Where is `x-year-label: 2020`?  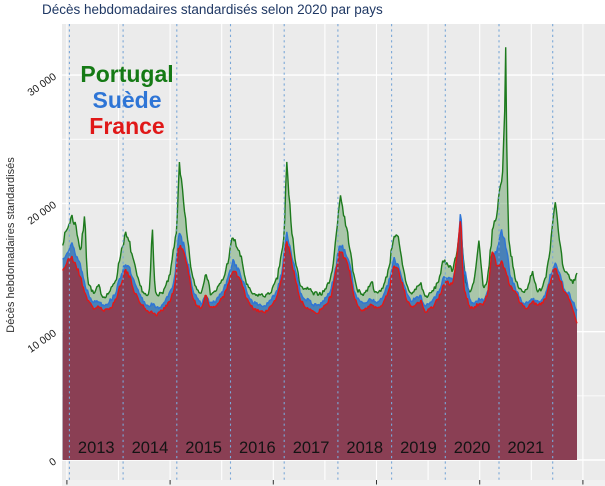
x-year-label: 2020 is located at coordinates (472, 448).